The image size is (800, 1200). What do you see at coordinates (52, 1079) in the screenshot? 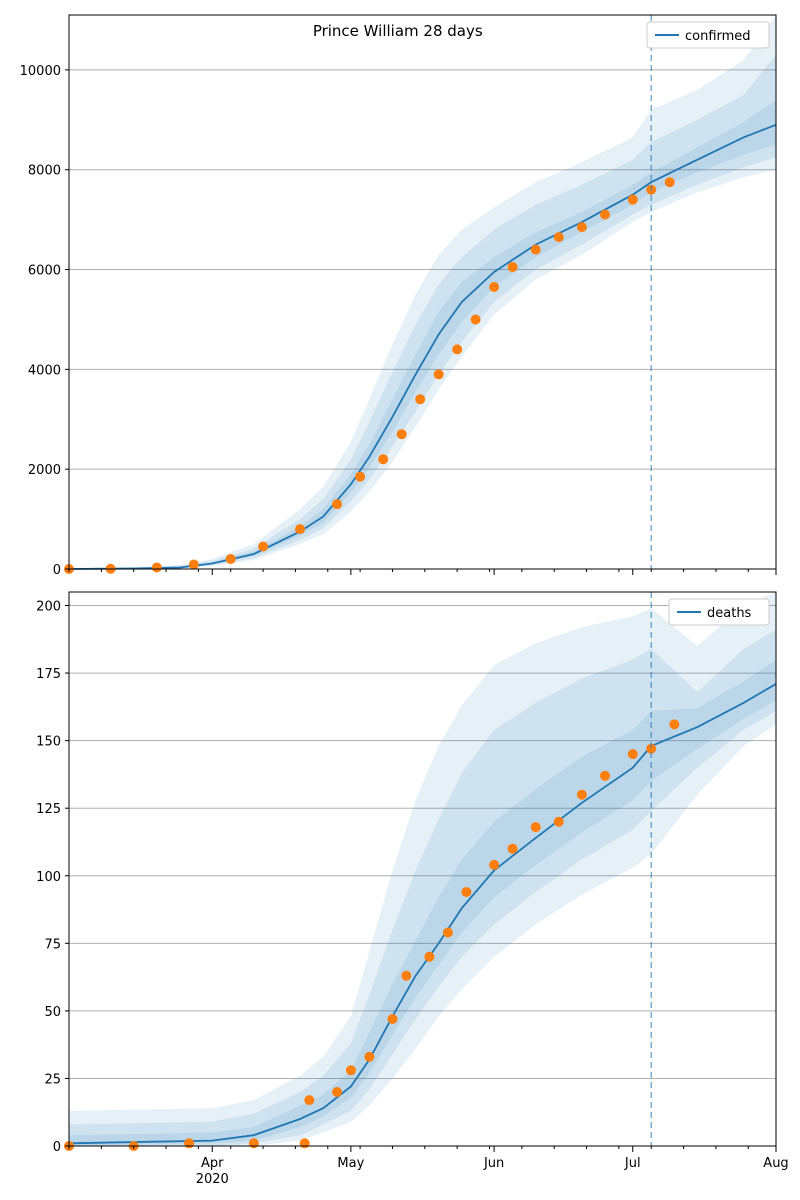
I see `y-tick-label: 25` at bounding box center [52, 1079].